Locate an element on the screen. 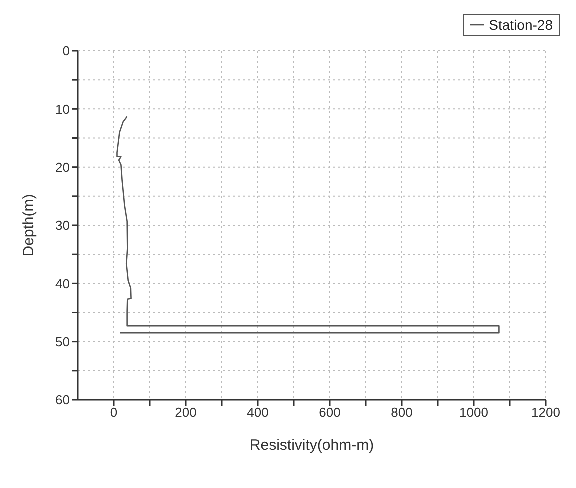 Image resolution: width=576 pixels, height=488 pixels. legend-label: Station-28 is located at coordinates (521, 25).